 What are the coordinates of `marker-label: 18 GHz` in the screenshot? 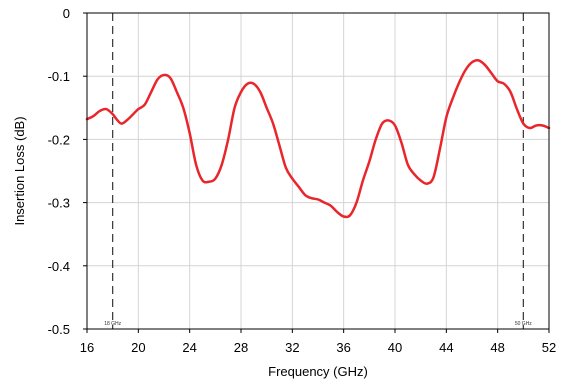 It's located at (112, 324).